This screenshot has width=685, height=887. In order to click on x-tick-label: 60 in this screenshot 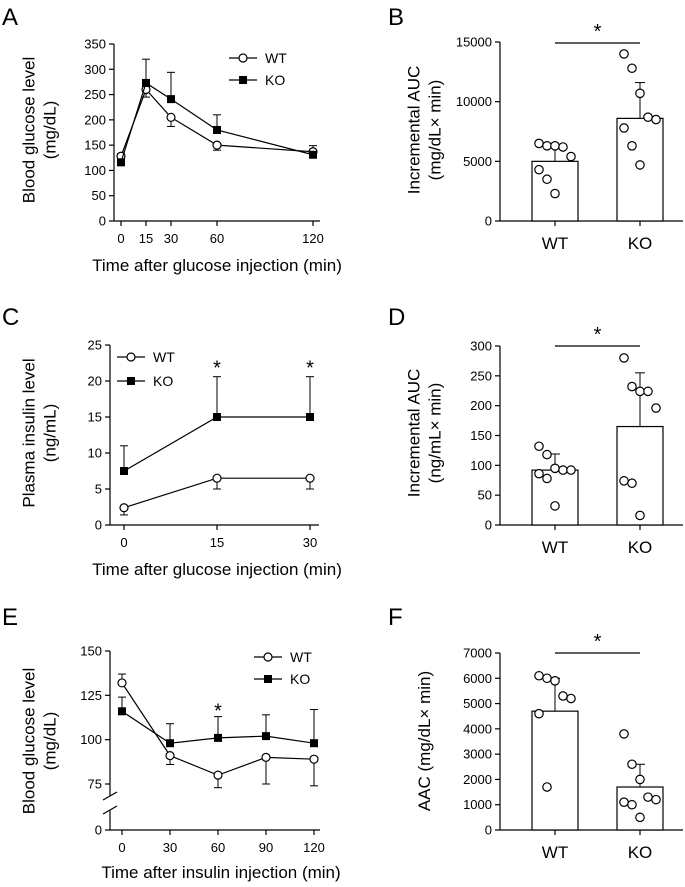, I will do `click(218, 847)`.